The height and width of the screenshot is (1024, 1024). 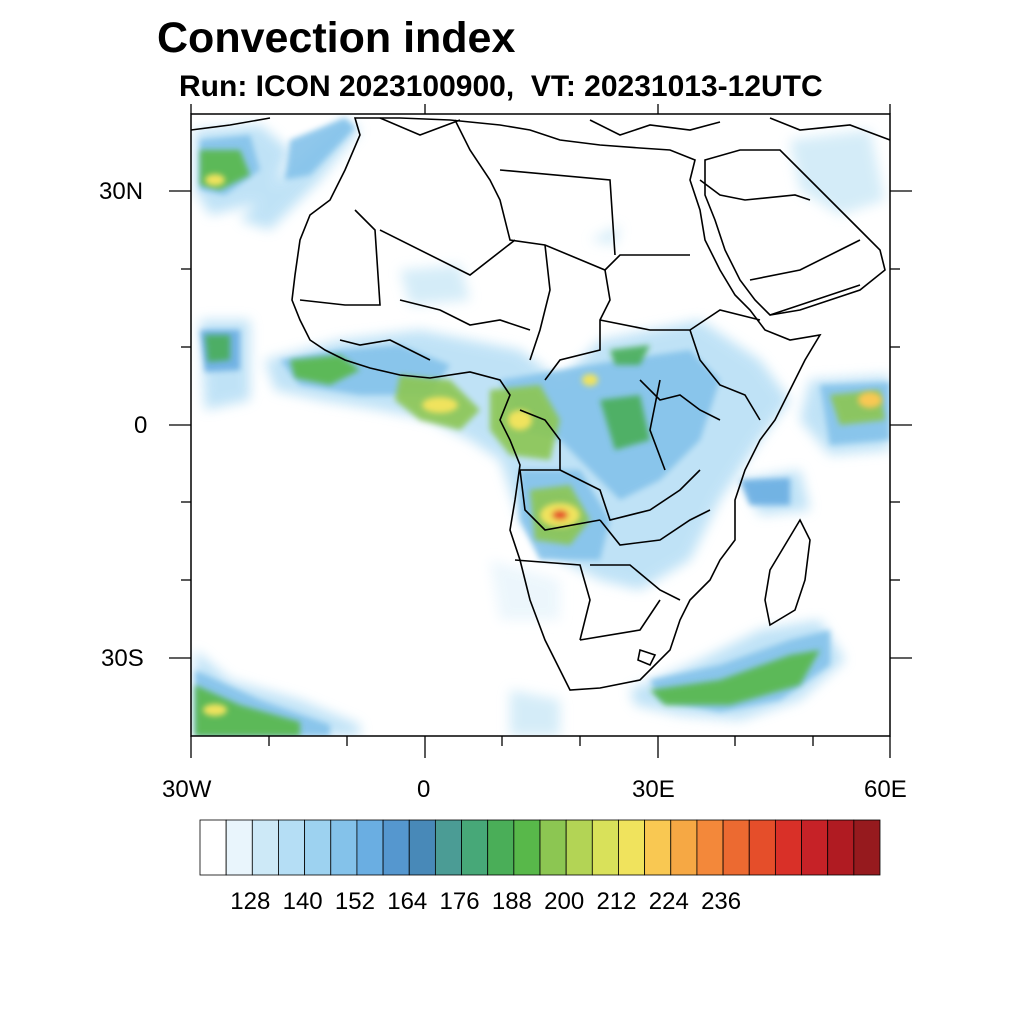 I want to click on colorbar-tick-label: 188, so click(x=511, y=901).